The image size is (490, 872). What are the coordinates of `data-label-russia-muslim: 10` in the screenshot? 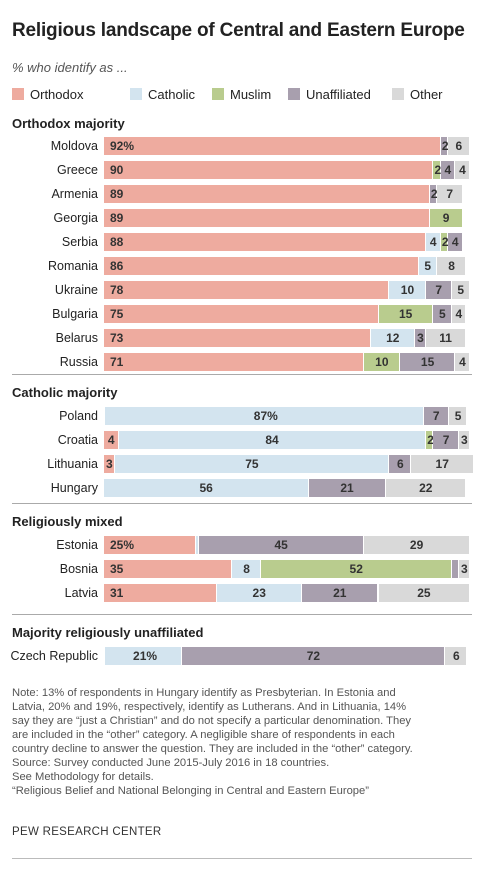 It's located at (382, 362).